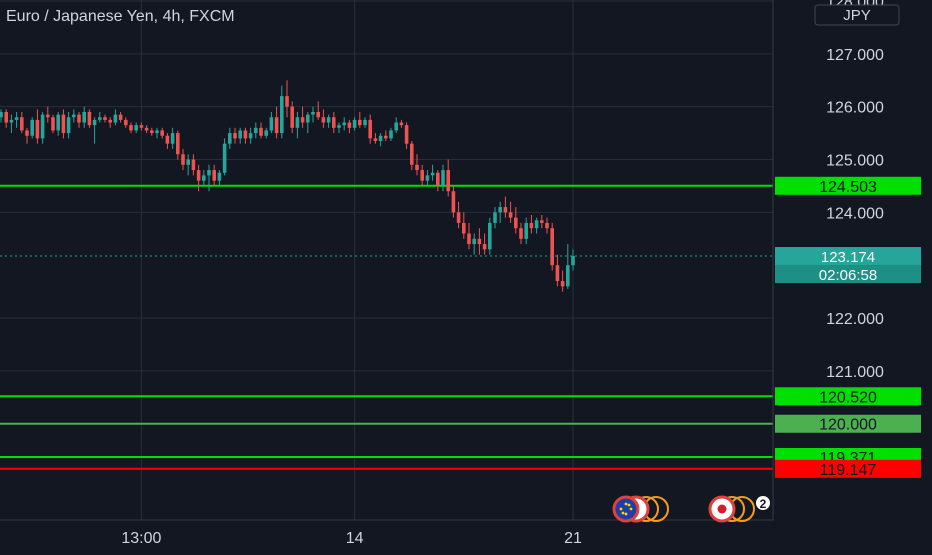  I want to click on time-axis: 13:00 14 21, so click(351, 538).